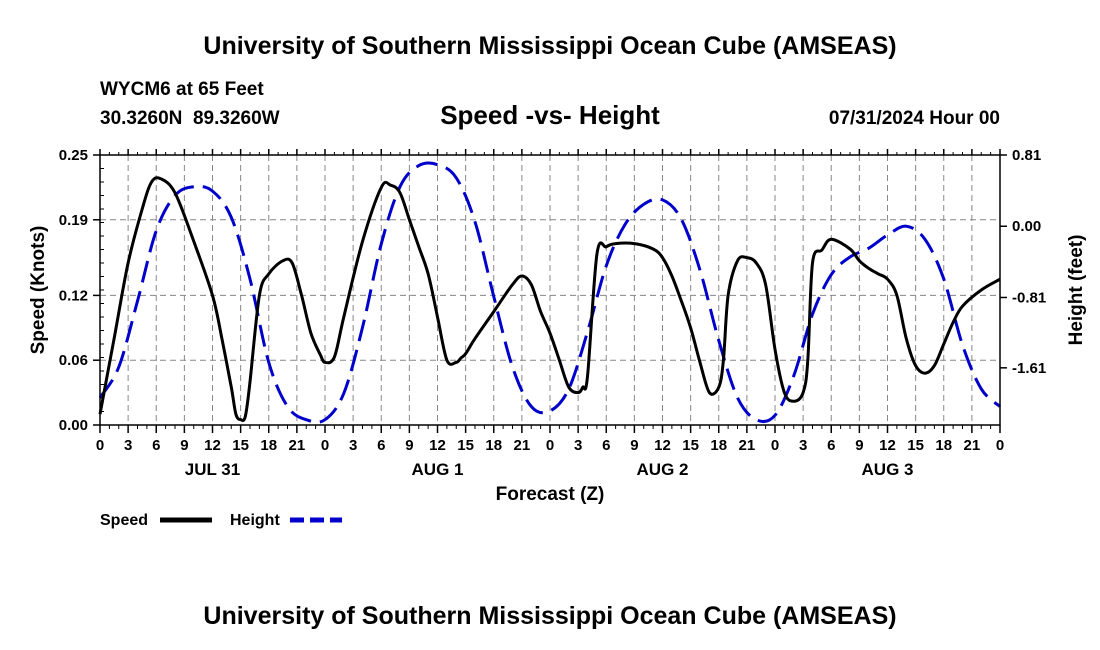  What do you see at coordinates (914, 118) in the screenshot?
I see `date-label: 07/31/2024 Hour 00` at bounding box center [914, 118].